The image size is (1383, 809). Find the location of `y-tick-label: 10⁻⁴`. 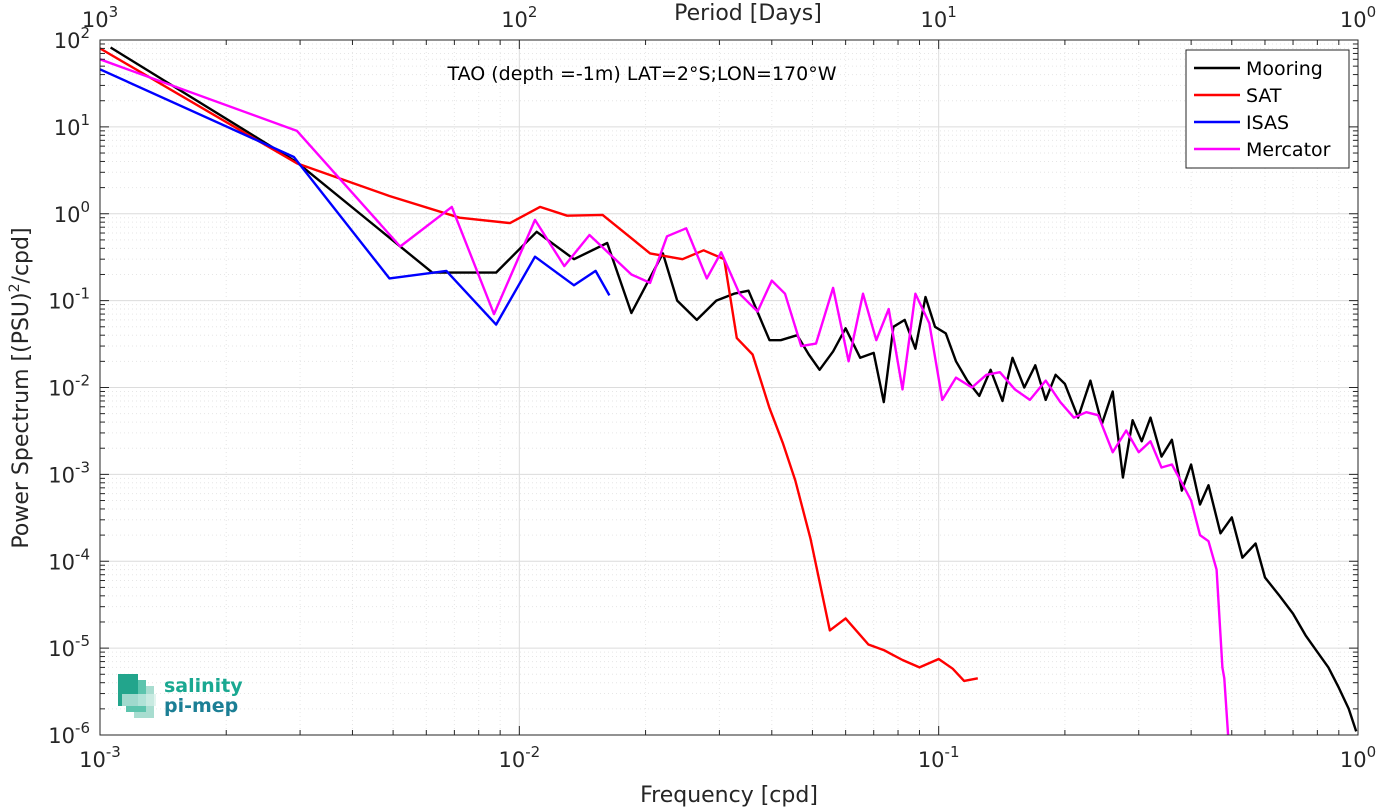

y-tick-label: 10⁻⁴ is located at coordinates (69, 559).